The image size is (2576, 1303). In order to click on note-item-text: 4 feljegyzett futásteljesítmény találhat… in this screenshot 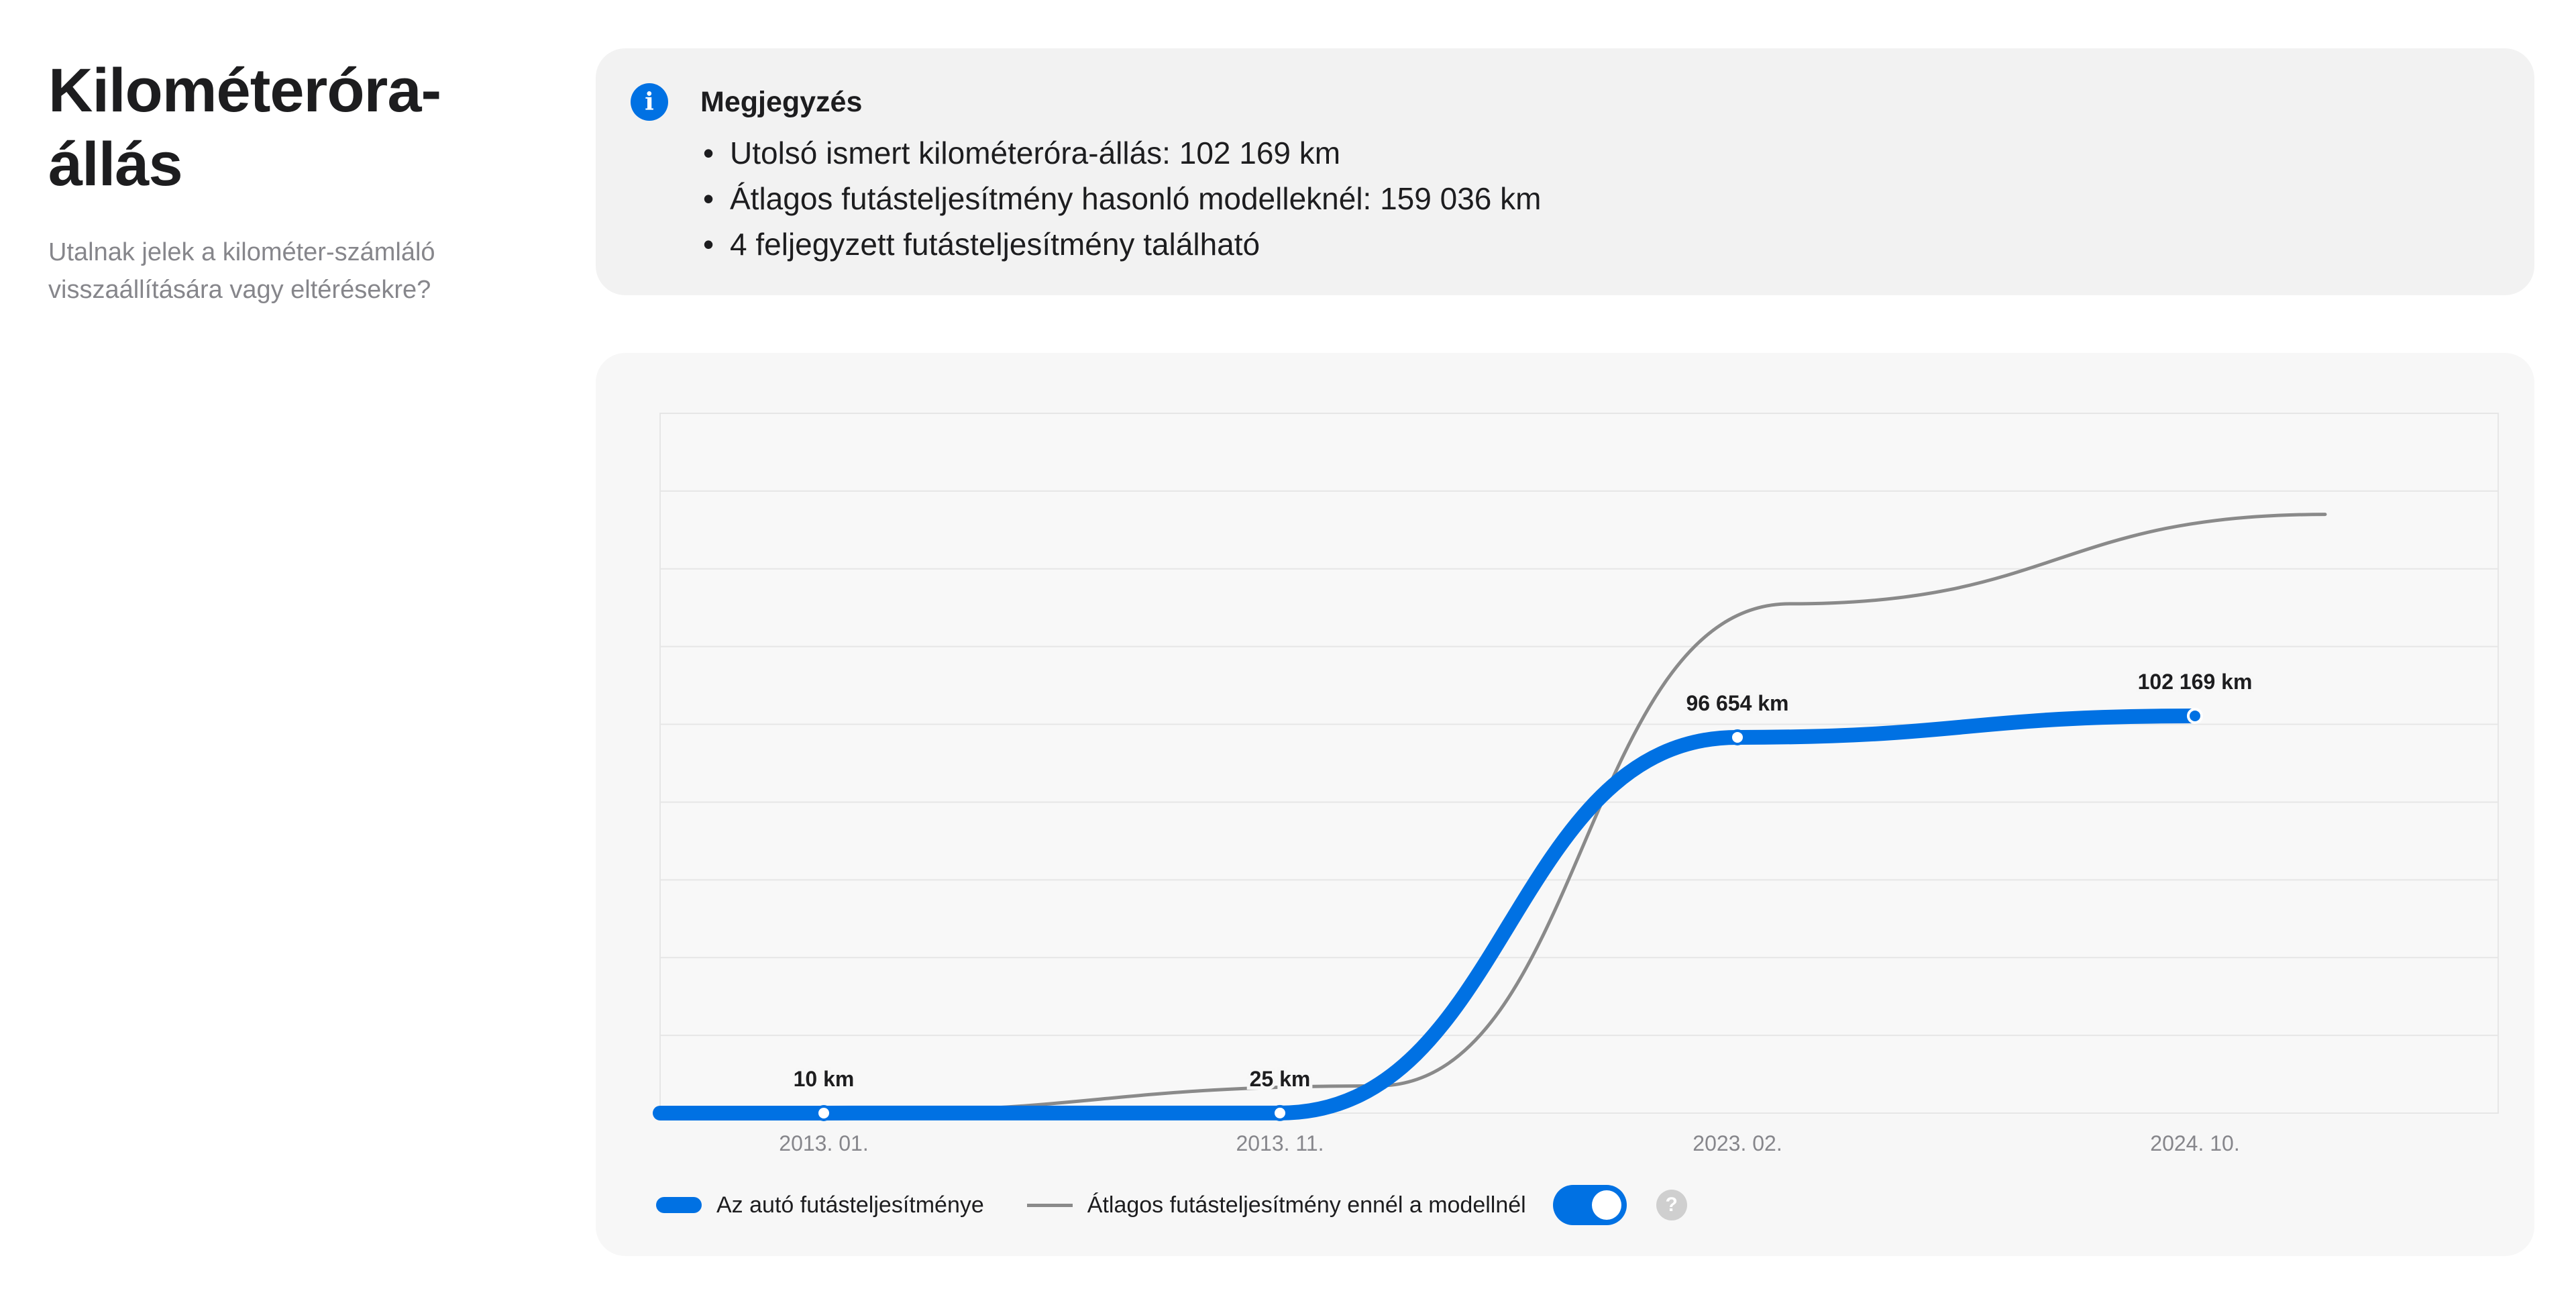, I will do `click(995, 244)`.